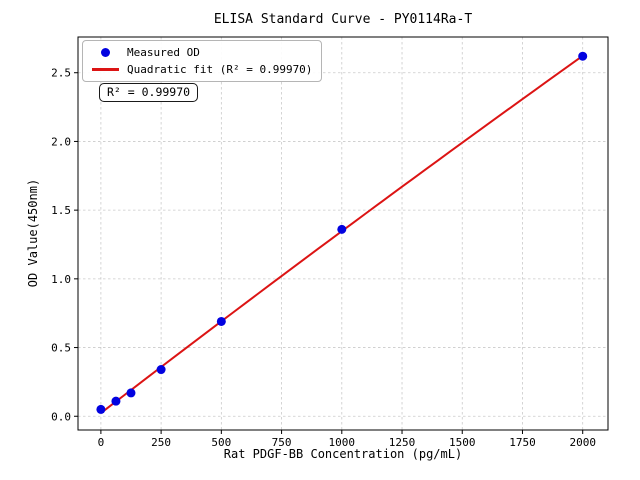 This screenshot has width=640, height=480. What do you see at coordinates (402, 442) in the screenshot?
I see `x-tick-label: 1250` at bounding box center [402, 442].